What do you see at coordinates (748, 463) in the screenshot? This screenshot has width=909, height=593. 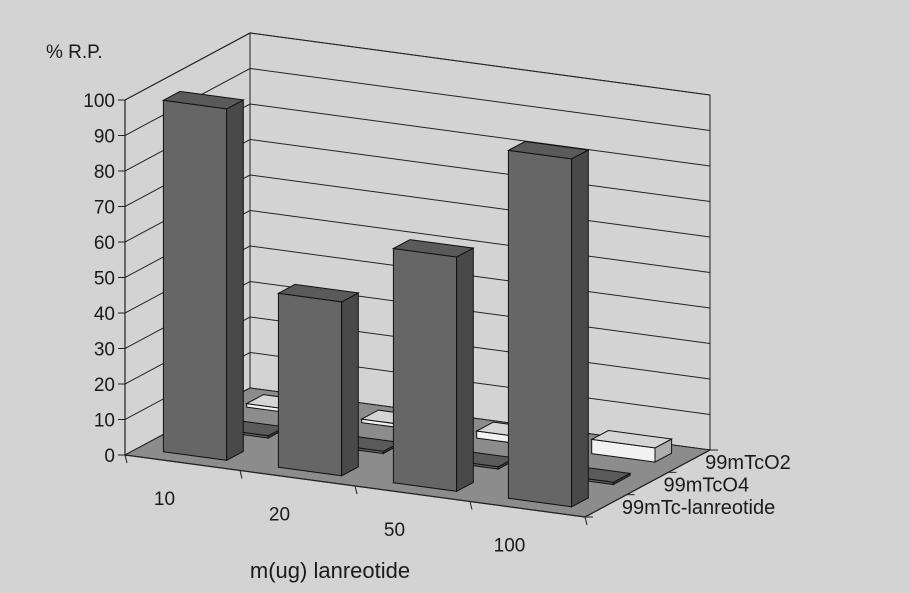 I see `series-label: 99mTcO2` at bounding box center [748, 463].